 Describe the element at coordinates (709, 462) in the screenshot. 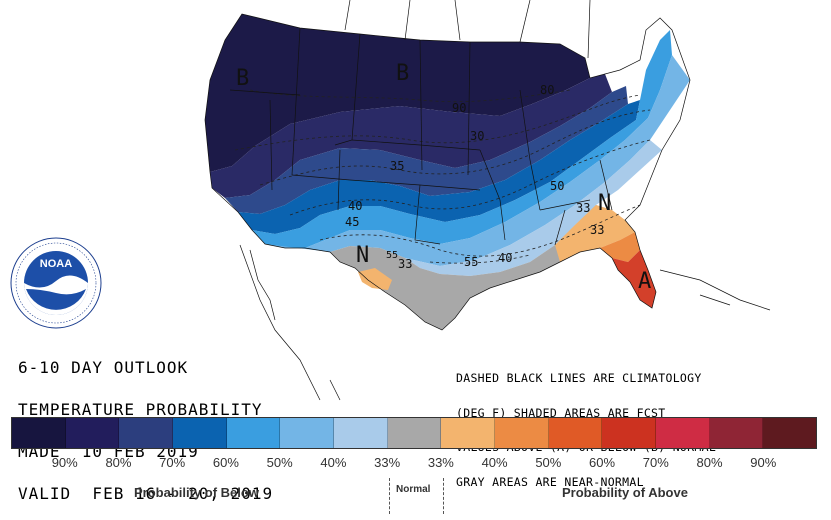

I see `legend-percent-12: 80%` at that location.